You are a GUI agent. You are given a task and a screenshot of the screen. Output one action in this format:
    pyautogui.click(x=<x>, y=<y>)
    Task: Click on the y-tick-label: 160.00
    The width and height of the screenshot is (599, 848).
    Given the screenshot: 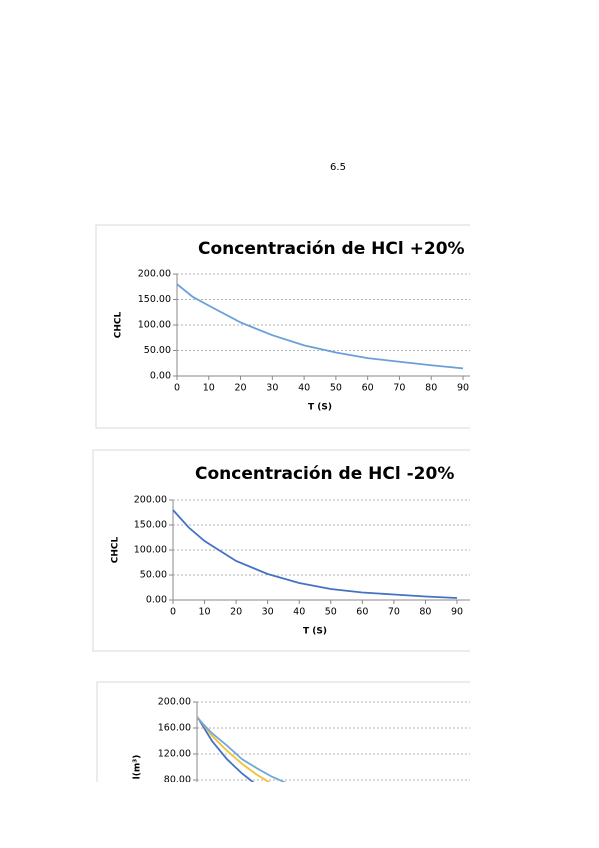 What is the action you would take?
    pyautogui.click(x=174, y=728)
    